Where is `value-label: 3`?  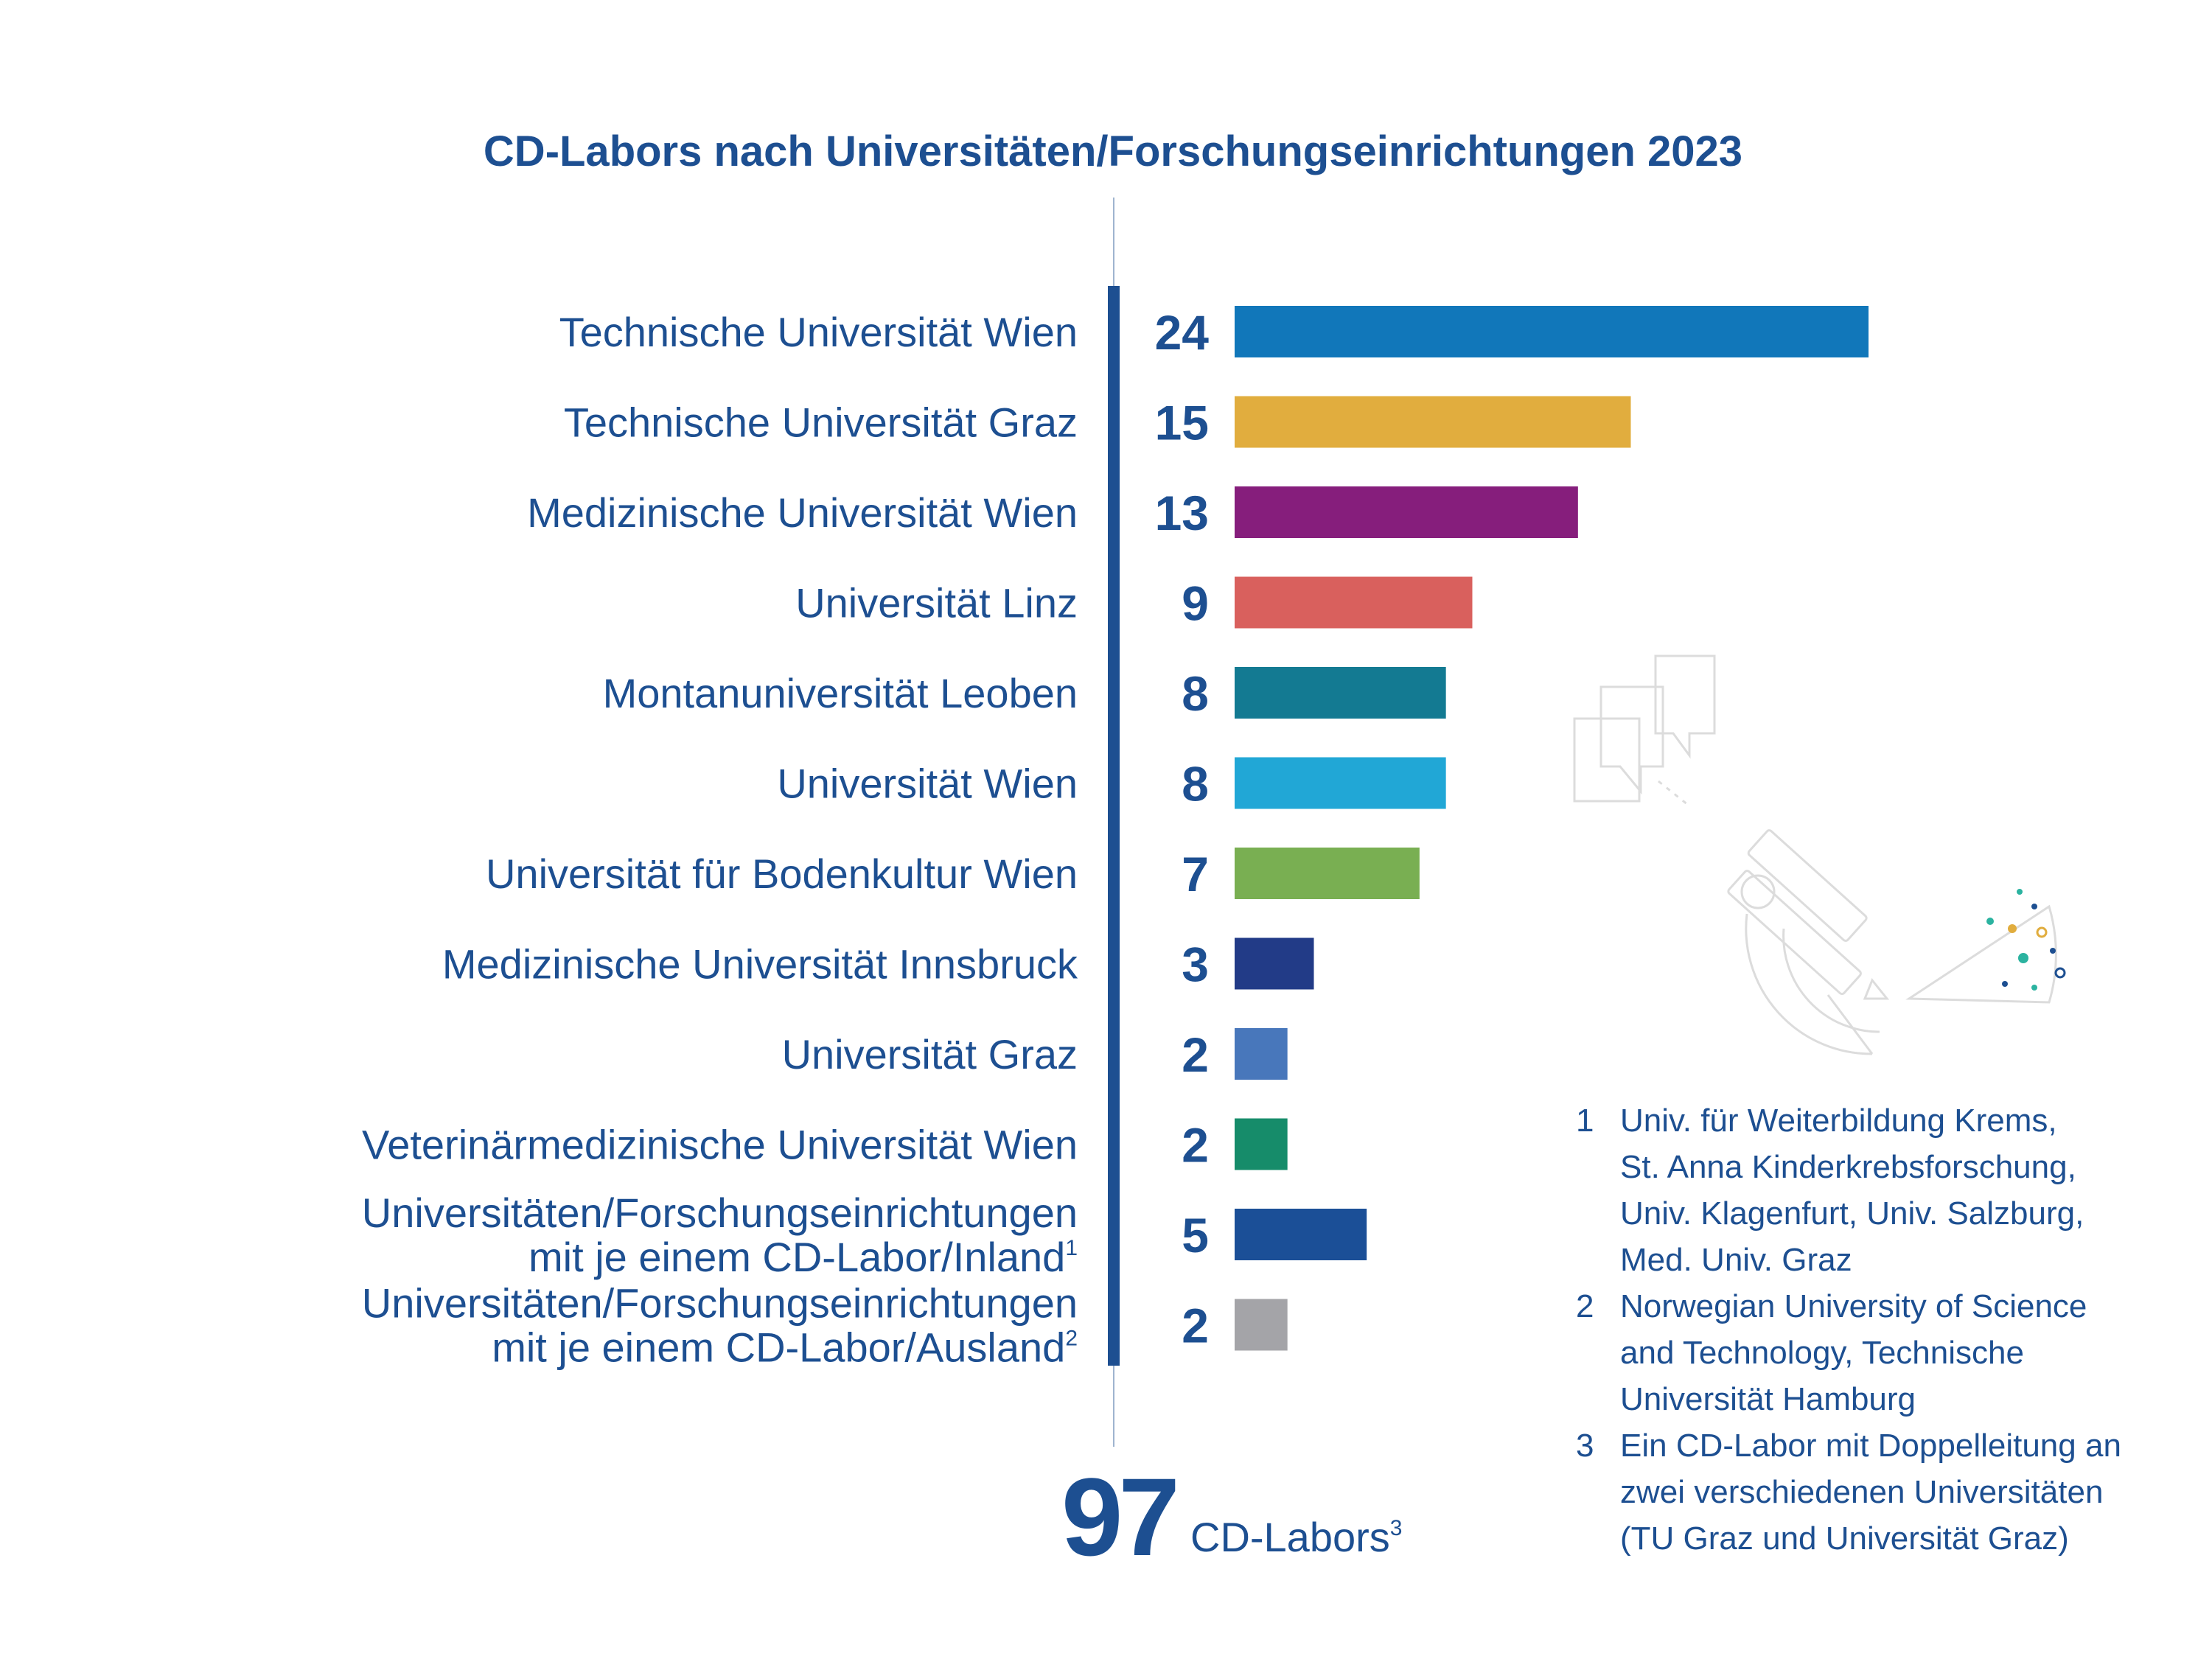 value-label: 3 is located at coordinates (1195, 964).